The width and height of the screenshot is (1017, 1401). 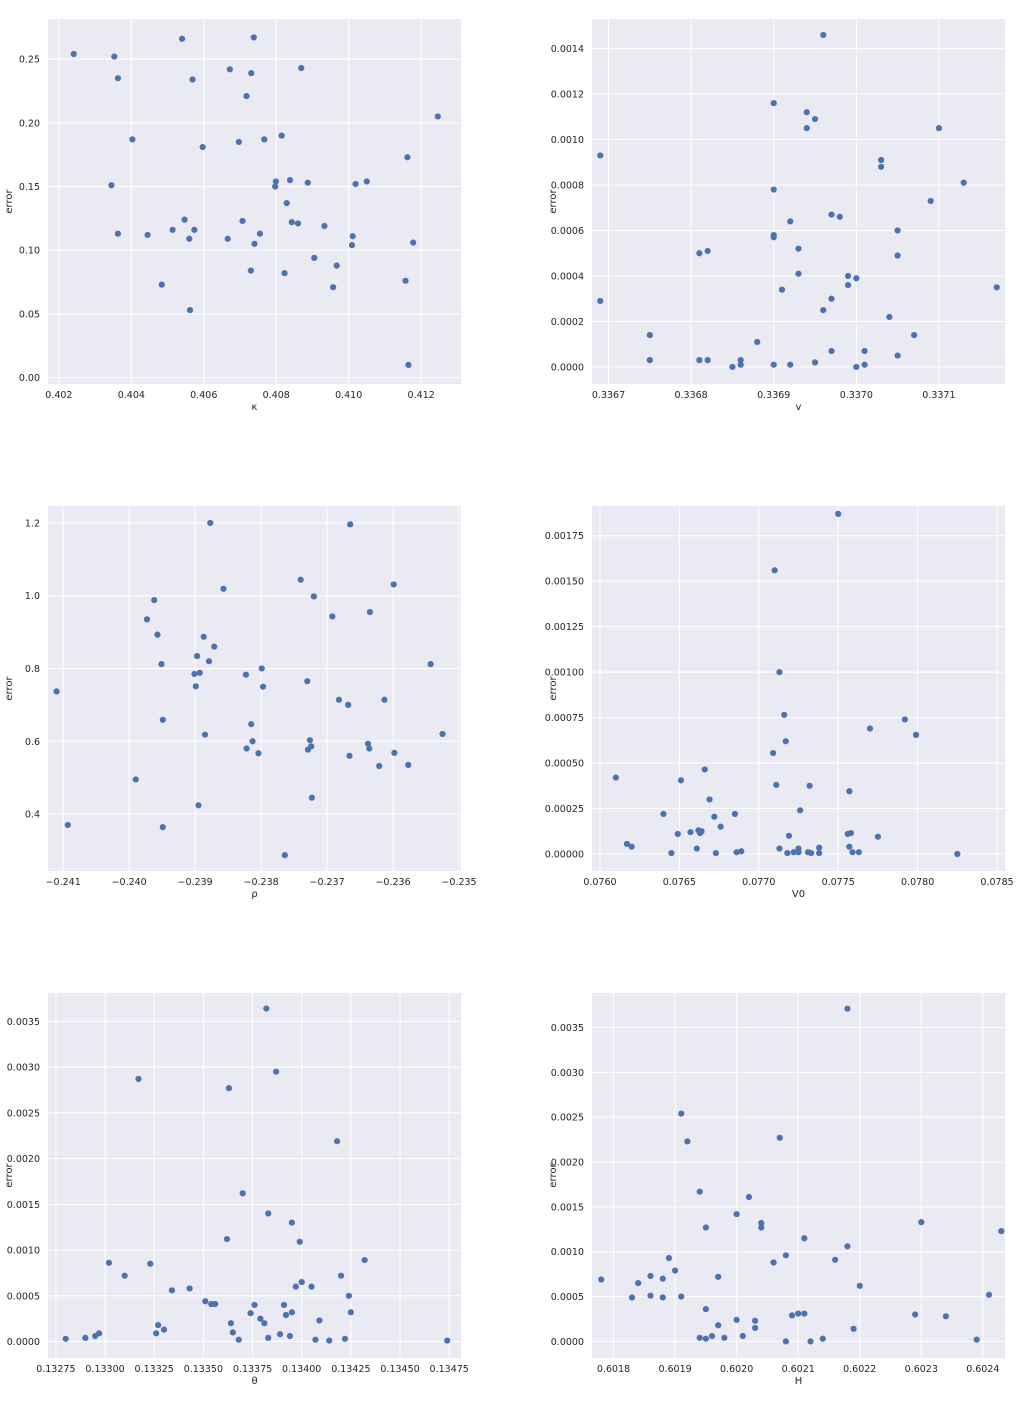 I want to click on x-tick-label: 0.13300, so click(x=104, y=1369).